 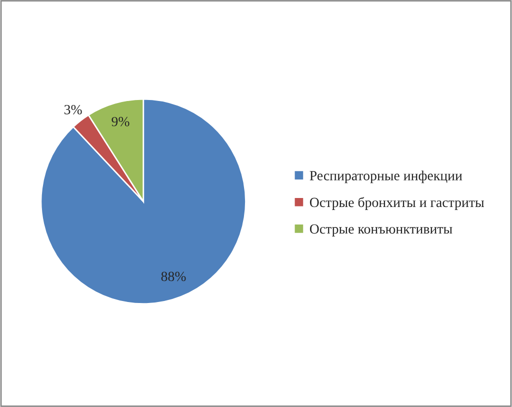 What do you see at coordinates (73, 109) in the screenshot?
I see `data-label: 3%` at bounding box center [73, 109].